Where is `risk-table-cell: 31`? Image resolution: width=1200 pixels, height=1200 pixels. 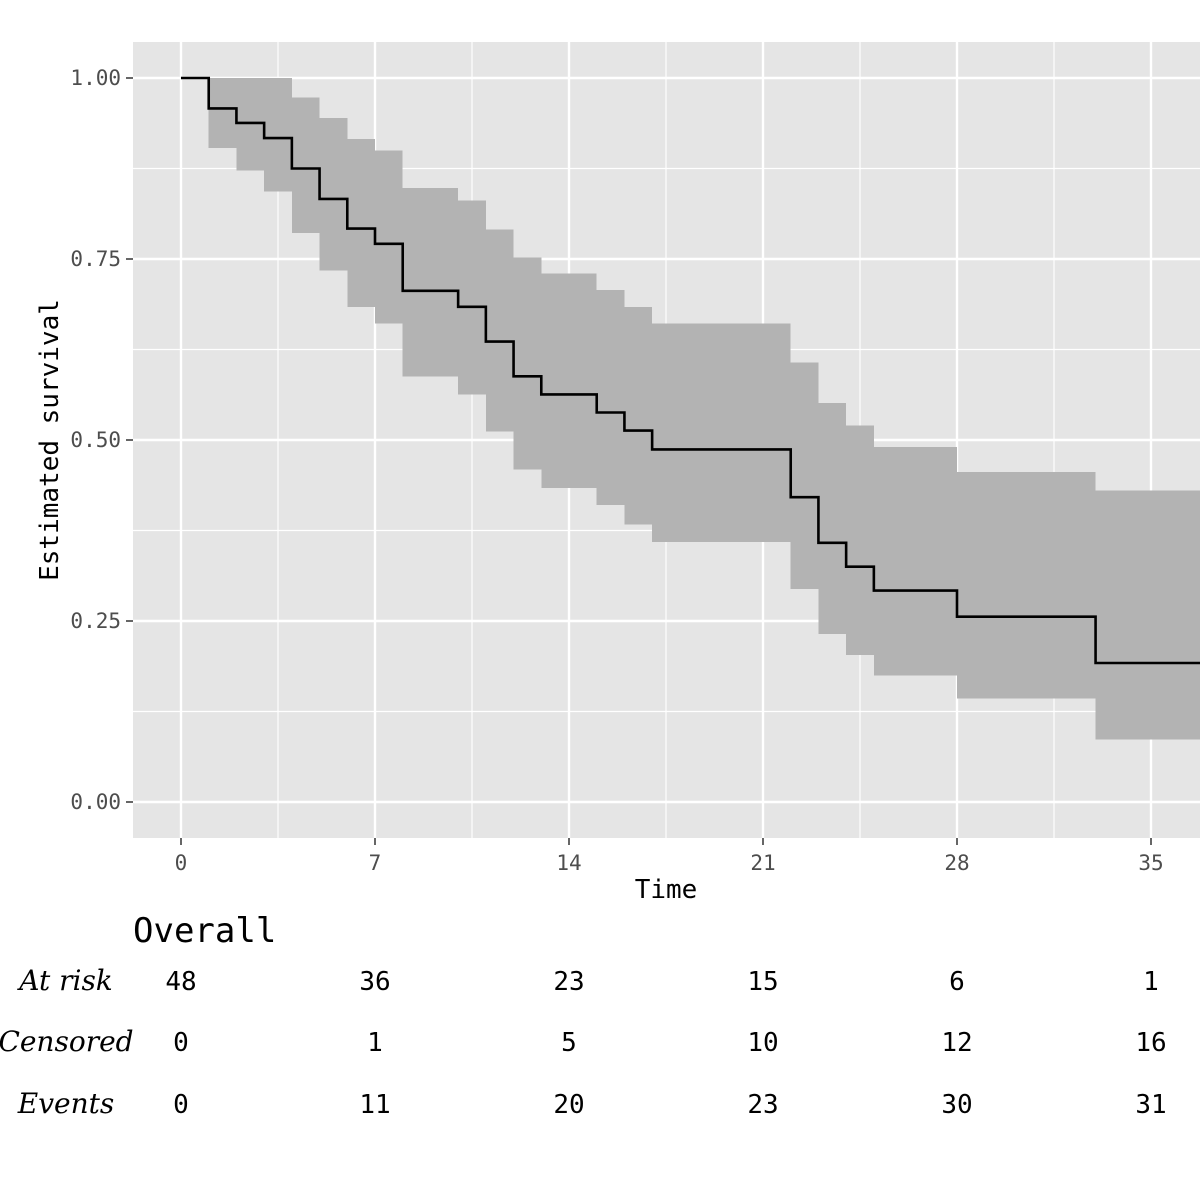 risk-table-cell: 31 is located at coordinates (1150, 1105).